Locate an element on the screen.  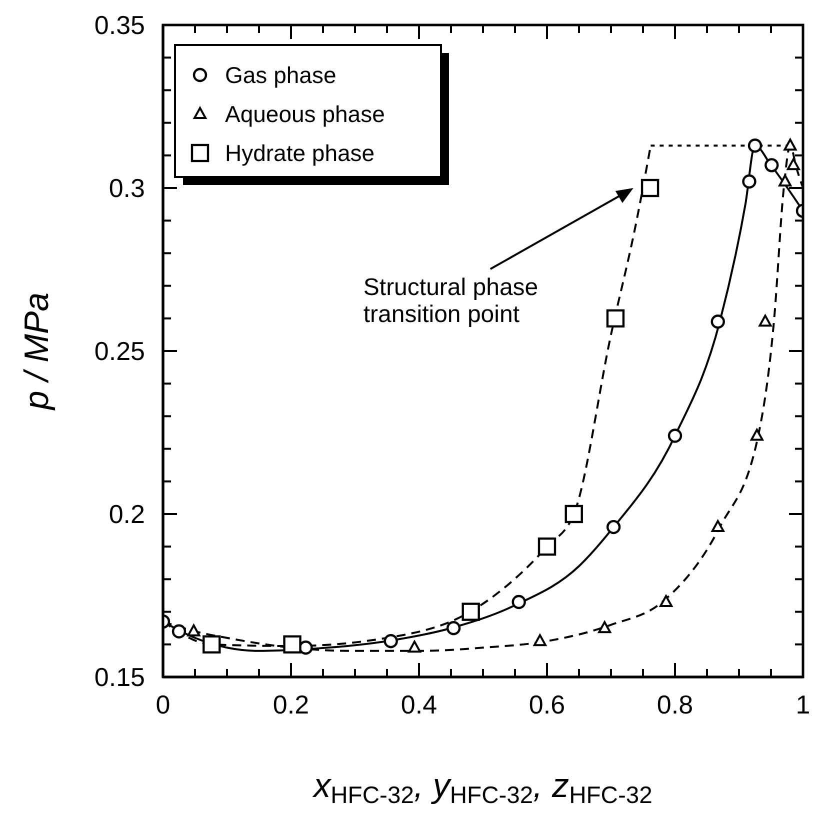
y-tick-label: 0.15 is located at coordinates (119, 677).